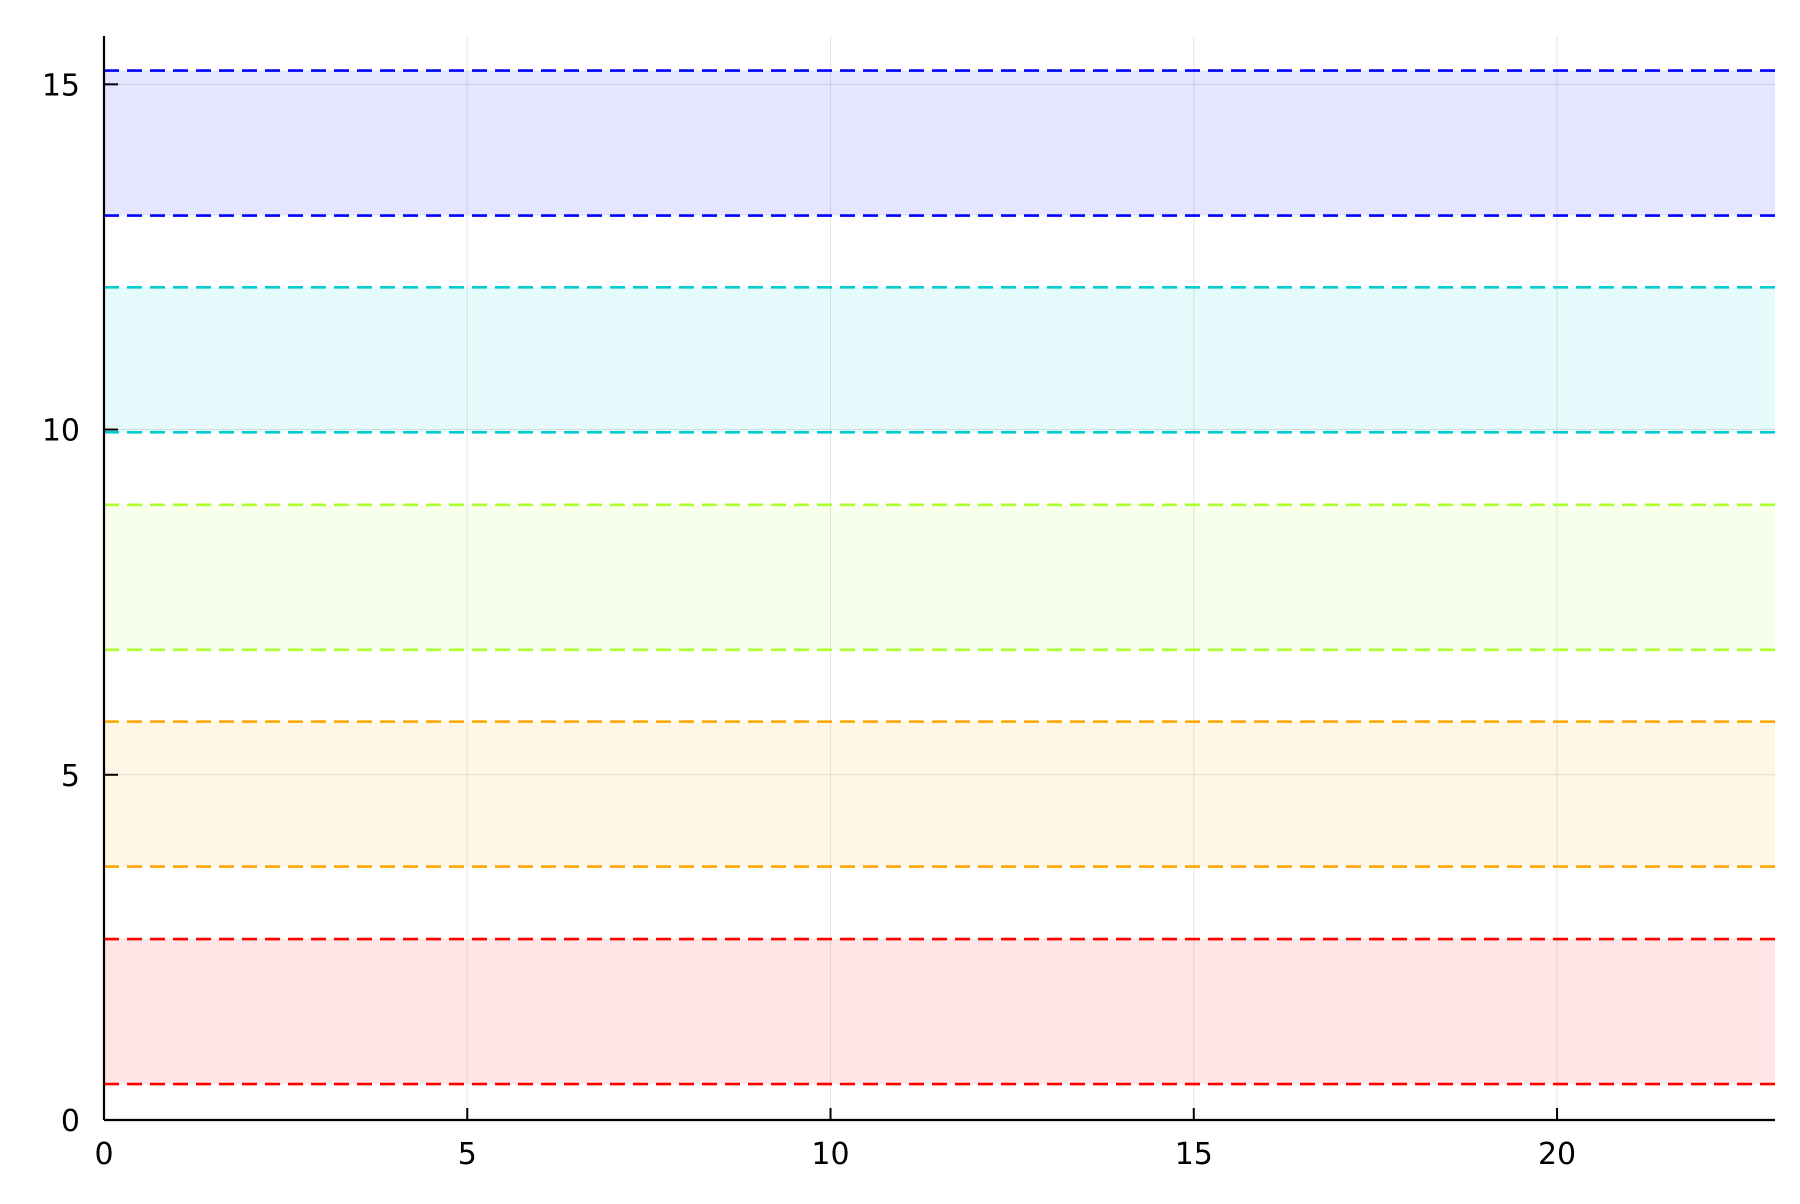 The image size is (1800, 1204). Describe the element at coordinates (467, 1154) in the screenshot. I see `x-tick-label-1: 5` at that location.